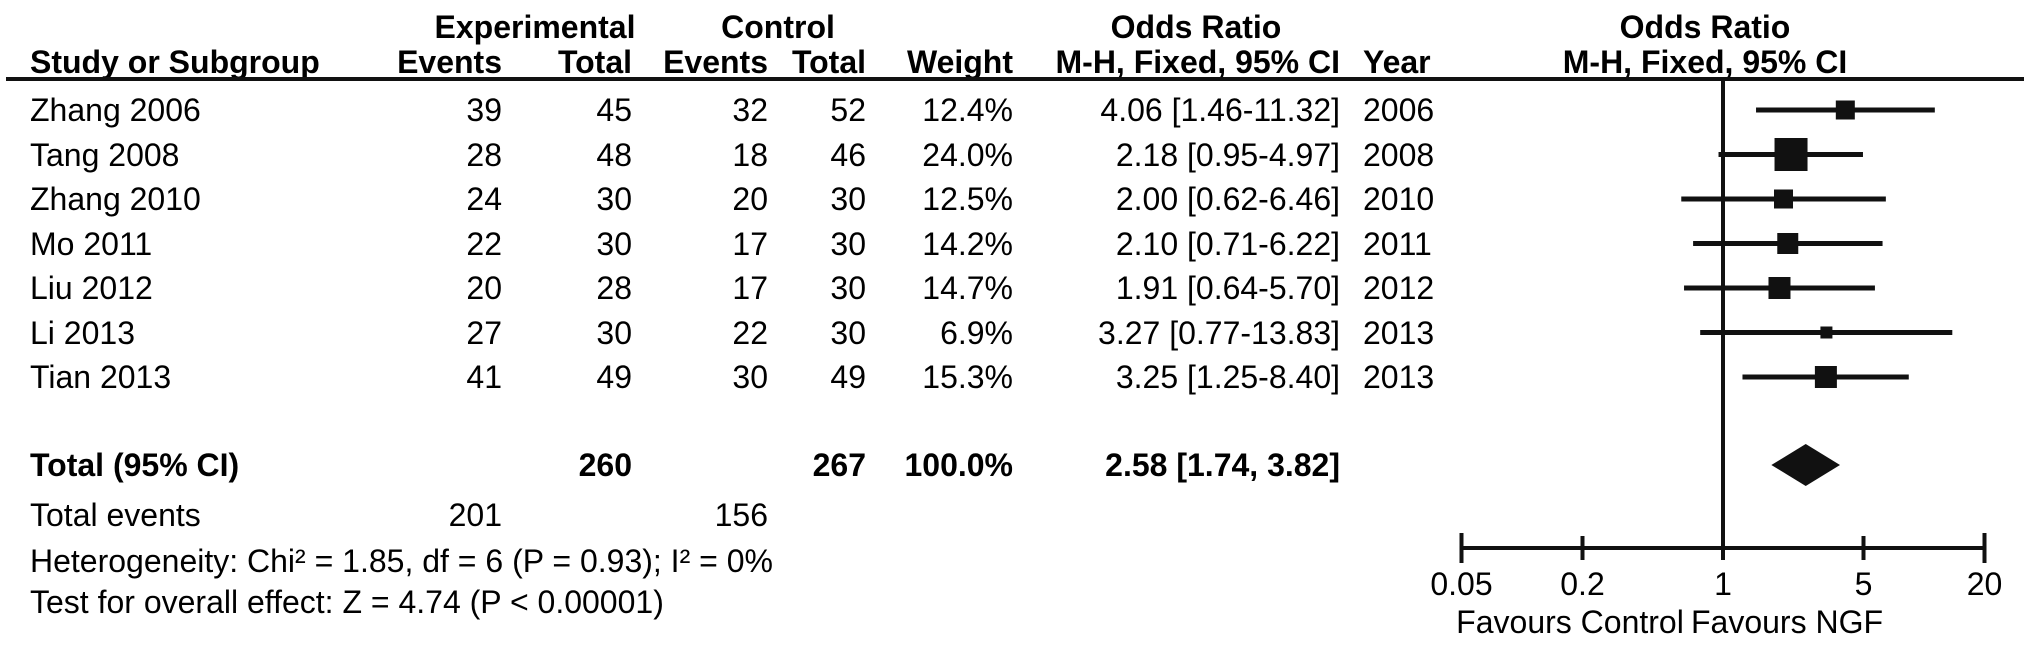 The height and width of the screenshot is (648, 2031). What do you see at coordinates (614, 243) in the screenshot?
I see `row-3-exp-total: 30` at bounding box center [614, 243].